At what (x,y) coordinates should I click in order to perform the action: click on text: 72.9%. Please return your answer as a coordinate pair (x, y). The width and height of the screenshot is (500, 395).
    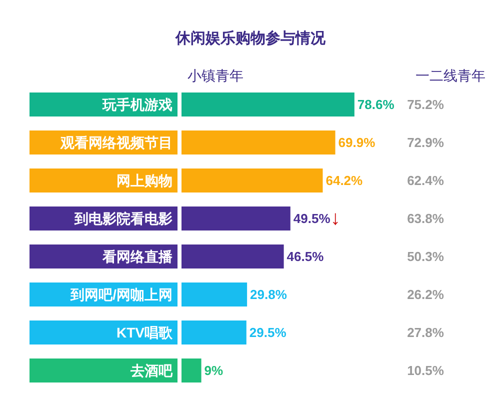
    Looking at the image, I should click on (425, 142).